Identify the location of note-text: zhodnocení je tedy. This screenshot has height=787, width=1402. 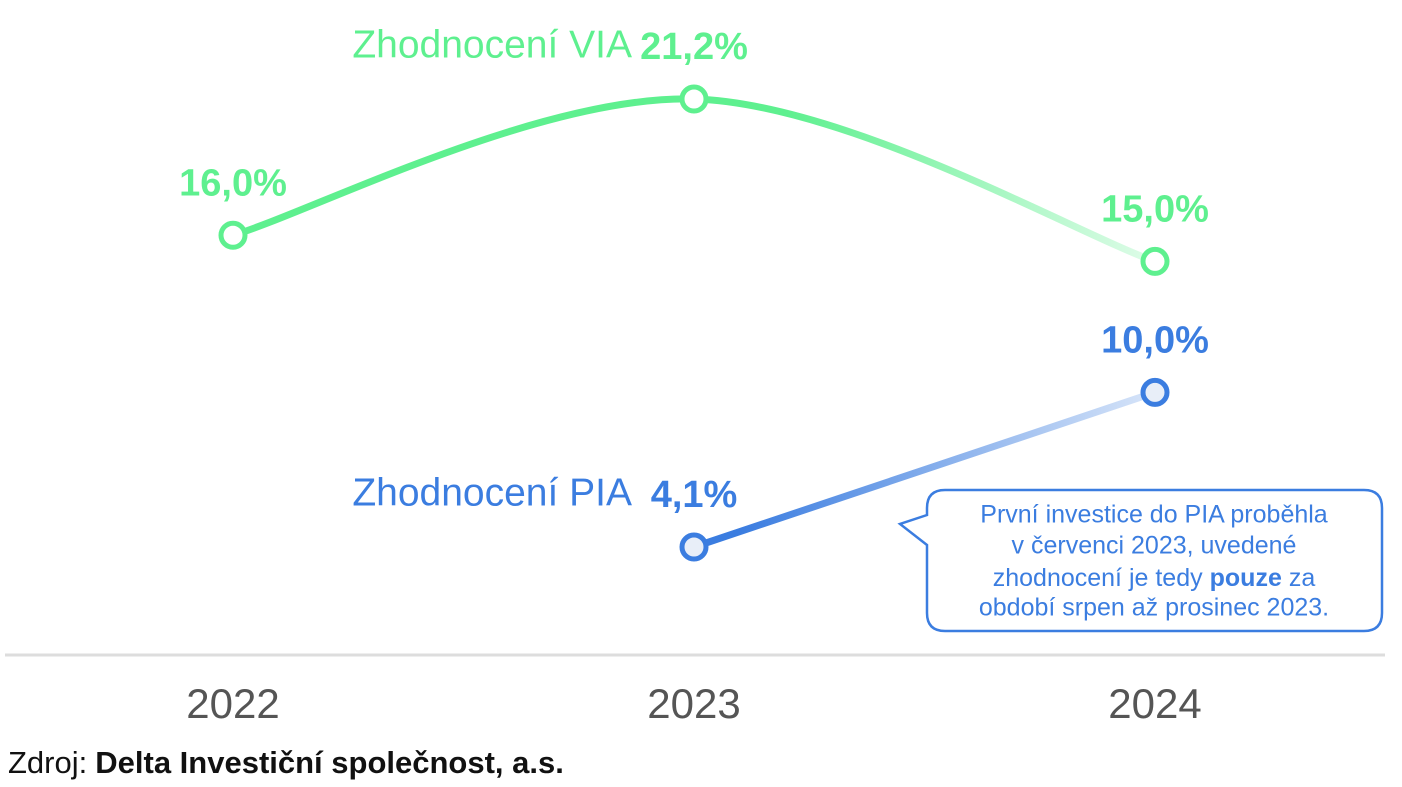
(1098, 578).